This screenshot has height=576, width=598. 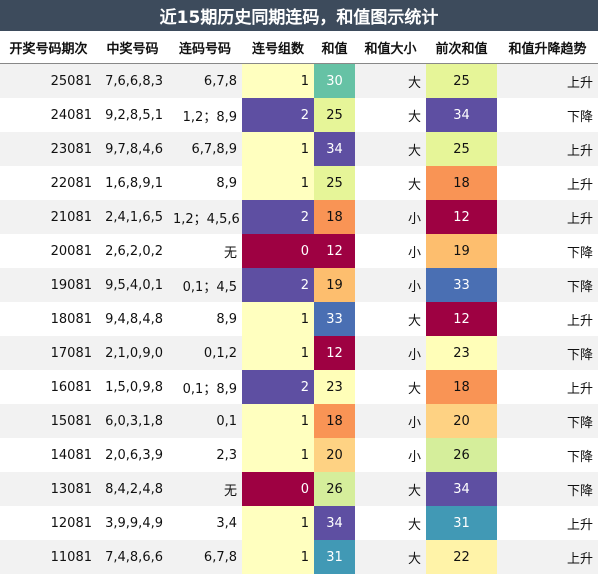 What do you see at coordinates (461, 421) in the screenshot?
I see `cell-prev-sum: 20` at bounding box center [461, 421].